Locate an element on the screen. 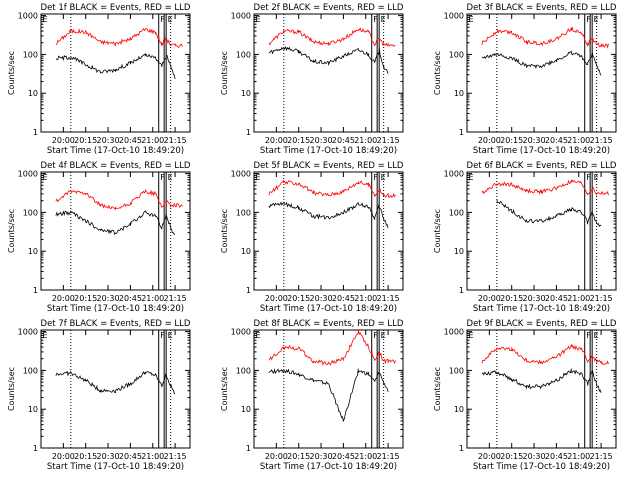  panel-title: Det 6f BLACK = Events, RED = LLD is located at coordinates (542, 166).